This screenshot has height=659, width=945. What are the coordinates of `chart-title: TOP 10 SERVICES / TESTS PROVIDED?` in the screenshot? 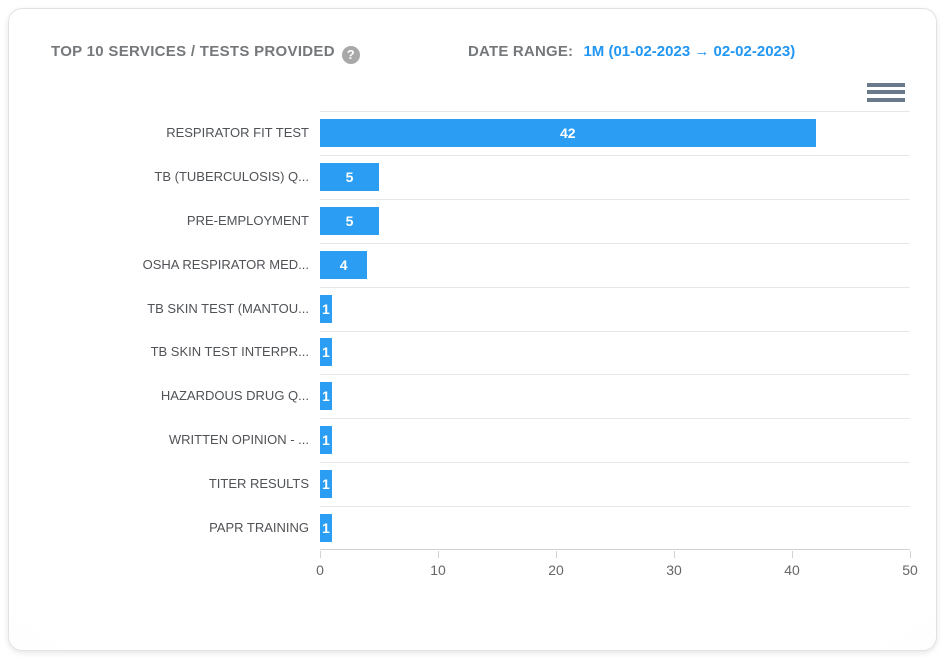 It's located at (205, 53).